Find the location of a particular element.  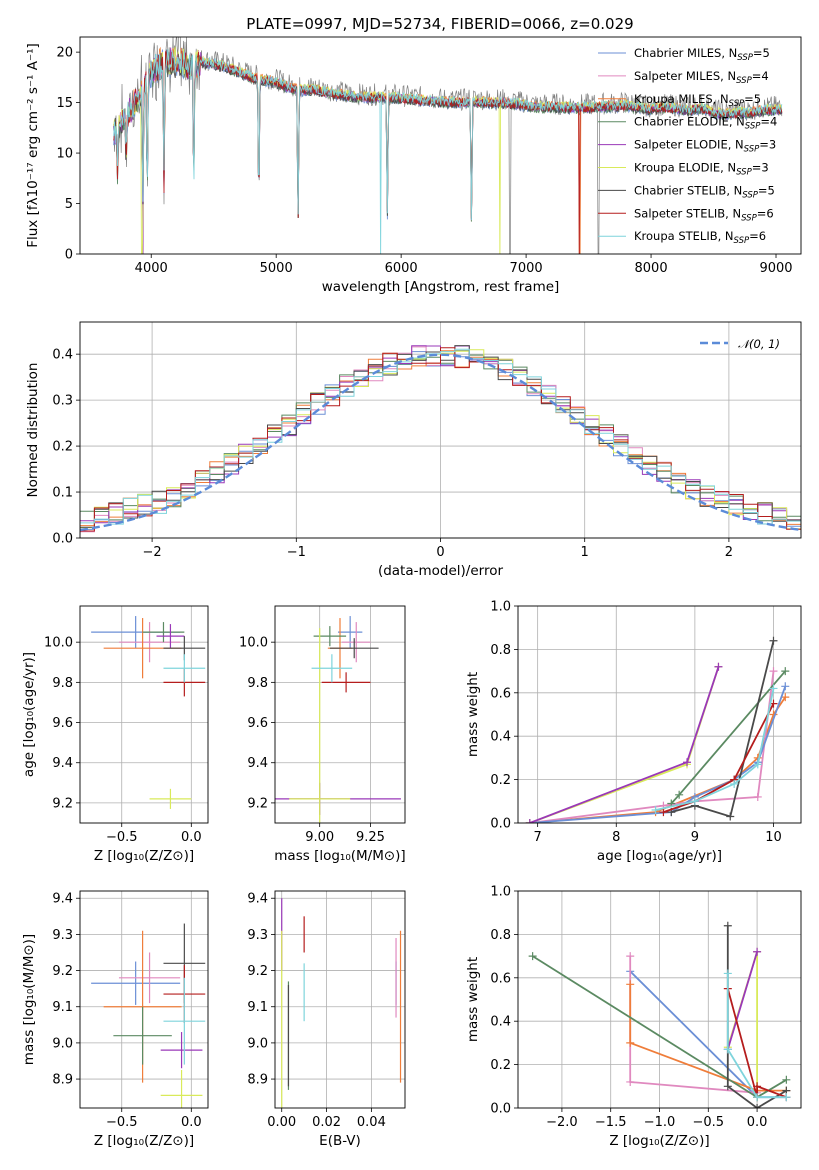

legend-label: Chabrier MILES, NSSP=5 is located at coordinates (702, 54).